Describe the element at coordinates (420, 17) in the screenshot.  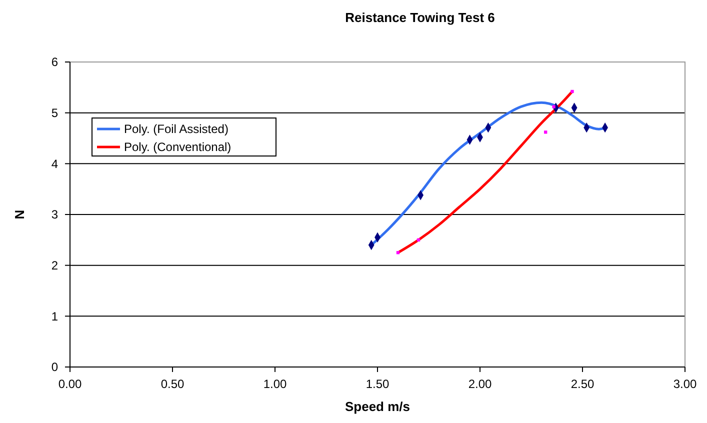
I see `chart-title: Reistance Towing Test 6` at that location.